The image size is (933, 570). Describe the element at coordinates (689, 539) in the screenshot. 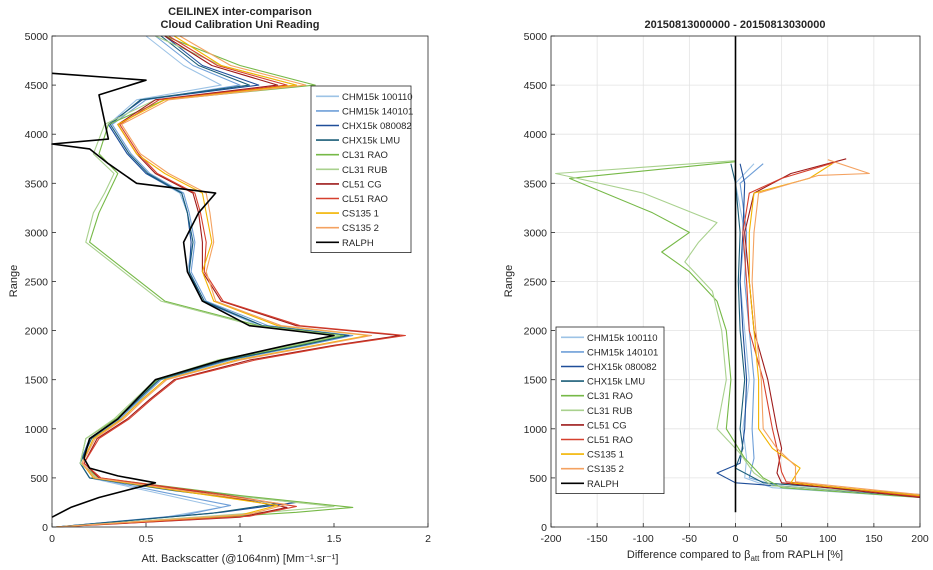

I see `right-x-tick-label: -50` at that location.